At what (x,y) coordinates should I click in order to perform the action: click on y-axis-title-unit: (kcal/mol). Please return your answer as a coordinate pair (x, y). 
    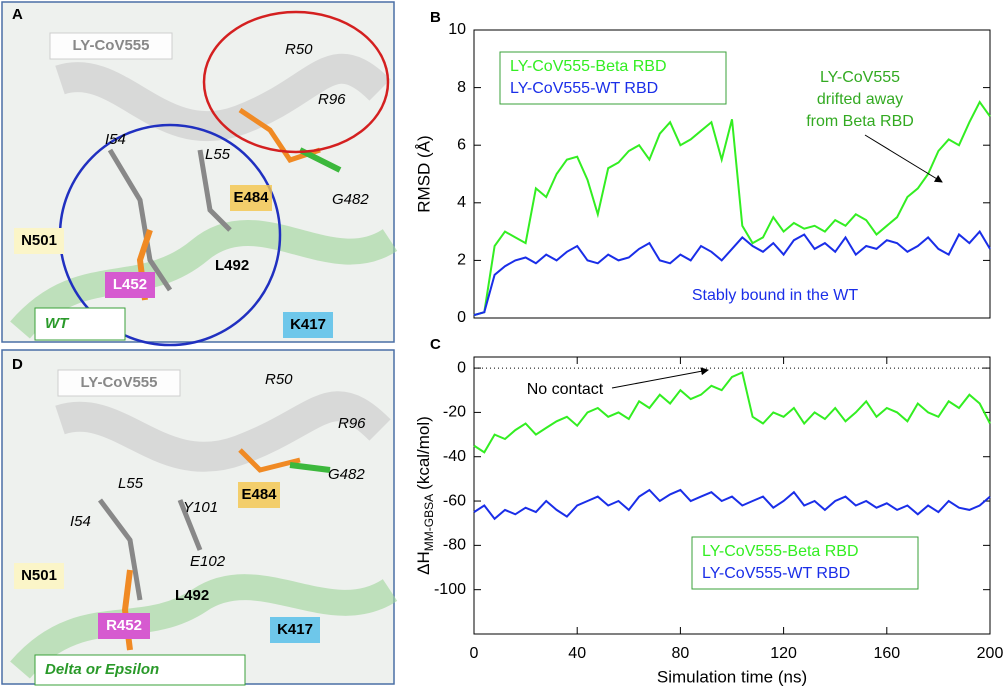
    Looking at the image, I should click on (423, 453).